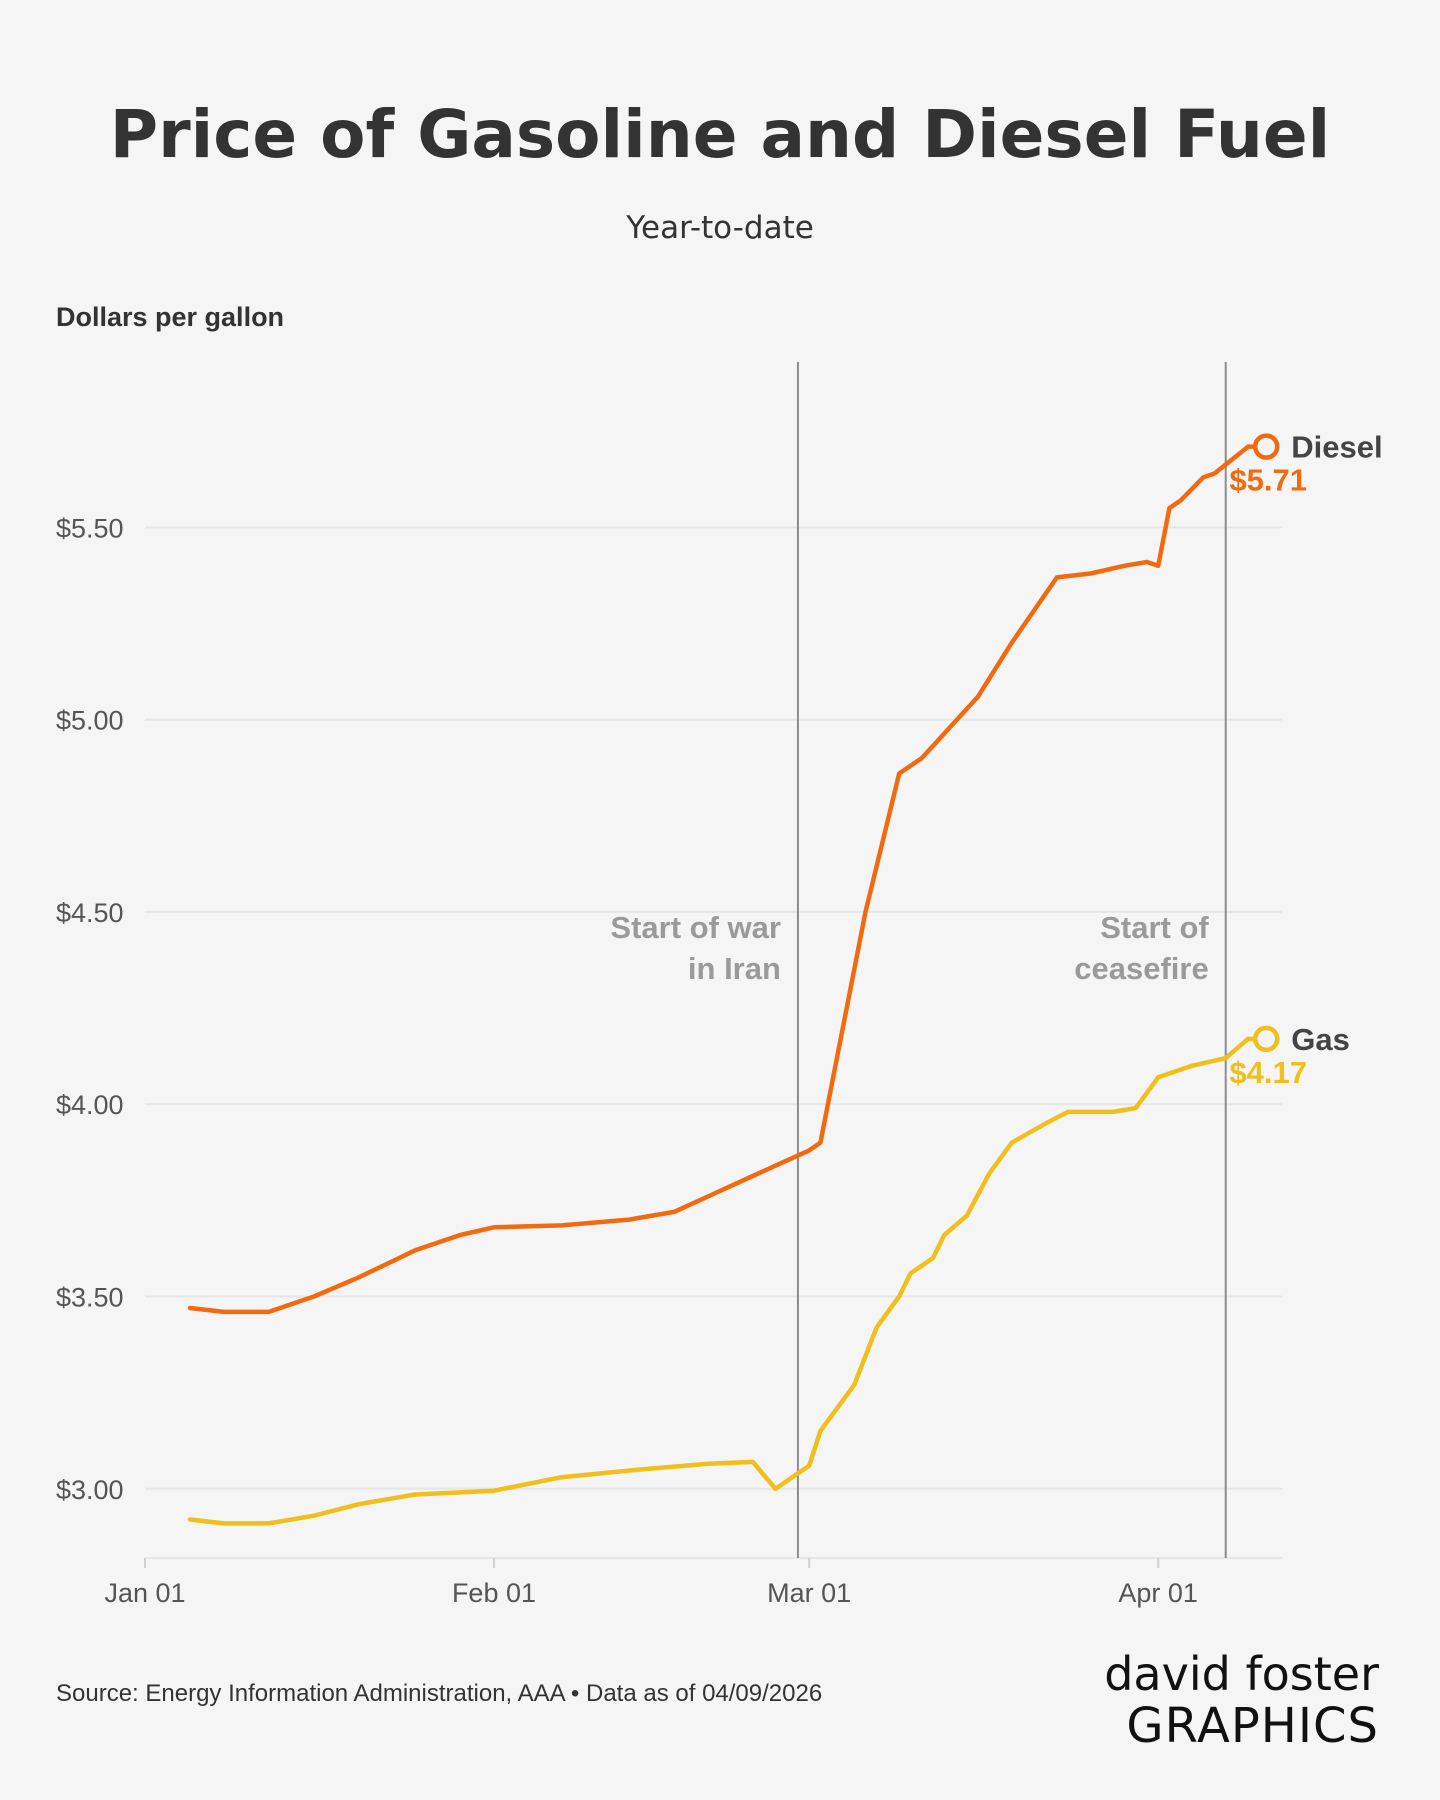  What do you see at coordinates (494, 1593) in the screenshot?
I see `x-tick-label: Feb 01` at bounding box center [494, 1593].